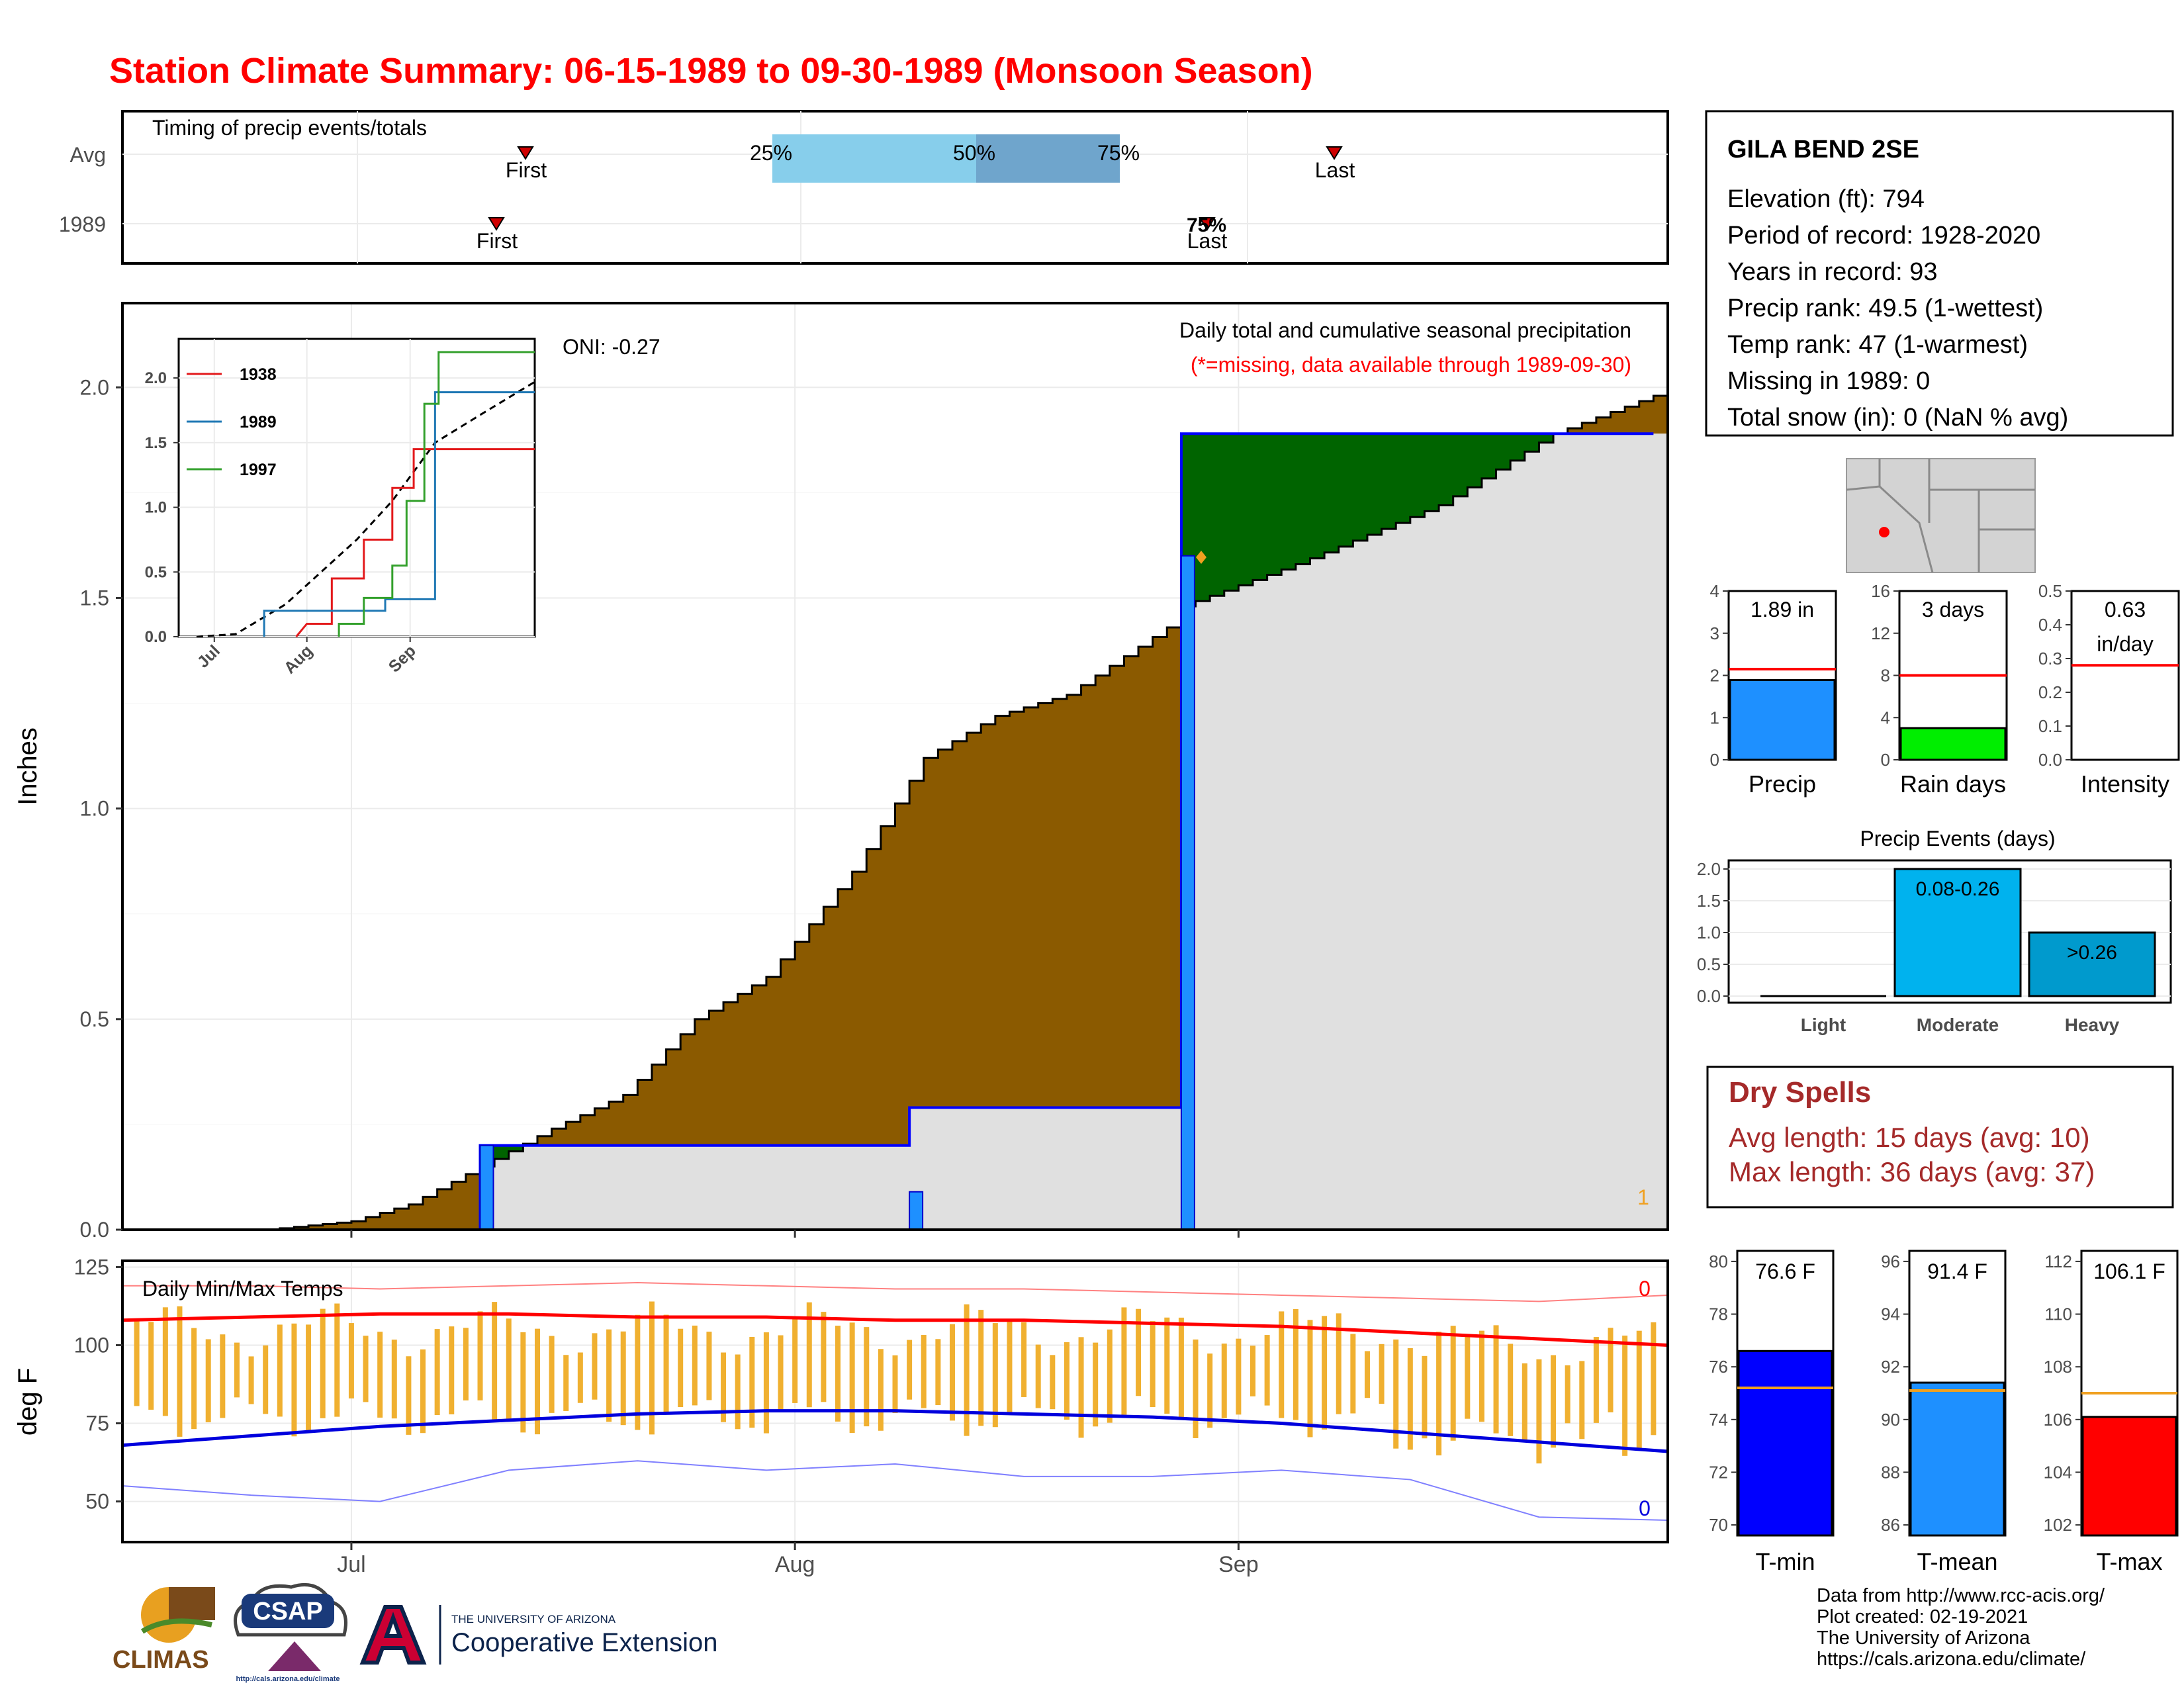  What do you see at coordinates (2092, 953) in the screenshot?
I see `events-bar-label: >0.26` at bounding box center [2092, 953].